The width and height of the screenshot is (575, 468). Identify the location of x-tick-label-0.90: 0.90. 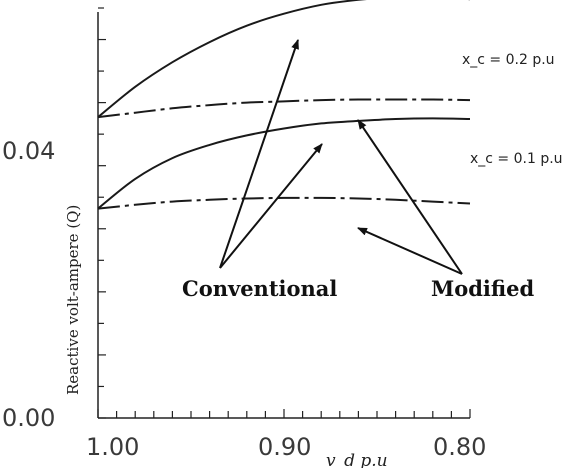
(284, 447).